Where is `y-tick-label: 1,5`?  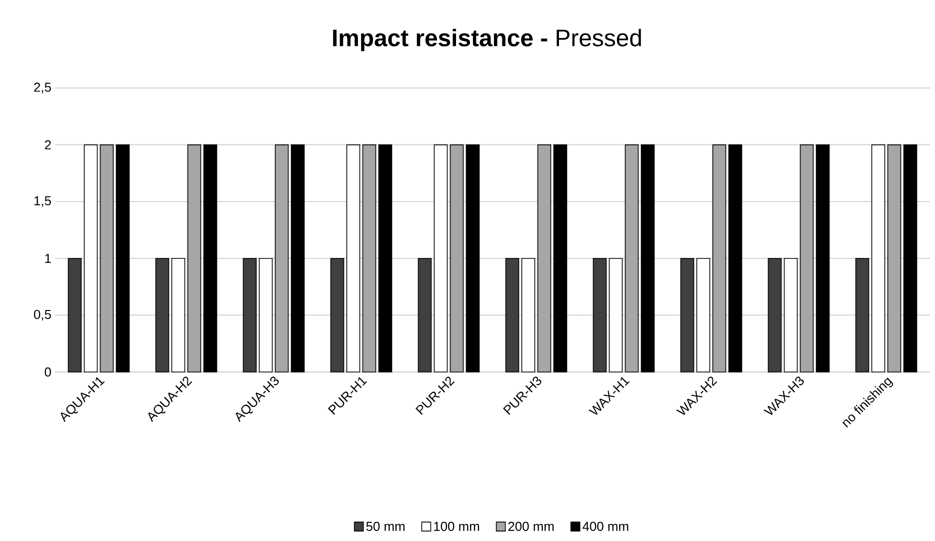 y-tick-label: 1,5 is located at coordinates (42, 201).